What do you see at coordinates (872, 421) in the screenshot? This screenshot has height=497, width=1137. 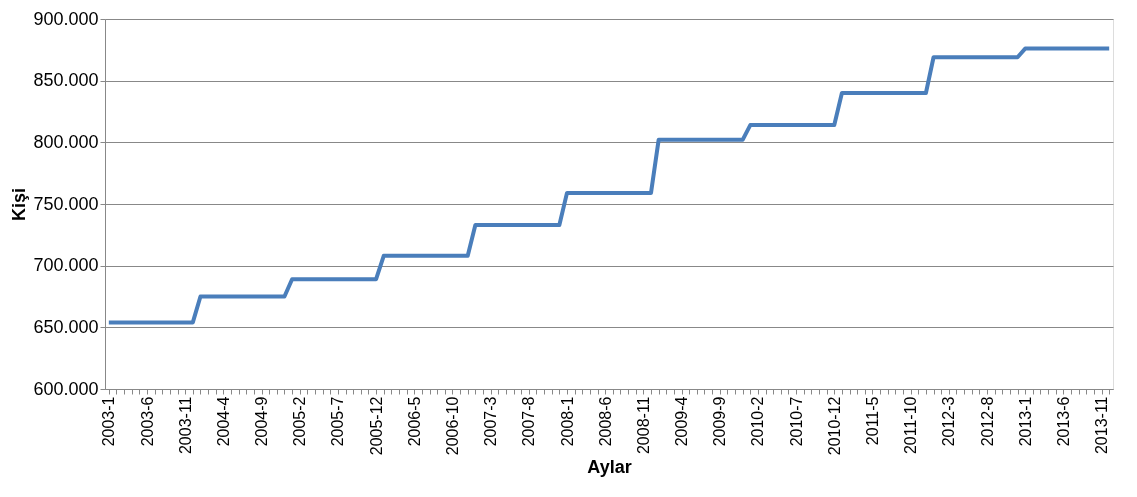 I see `x-tick-label: 2011-5` at bounding box center [872, 421].